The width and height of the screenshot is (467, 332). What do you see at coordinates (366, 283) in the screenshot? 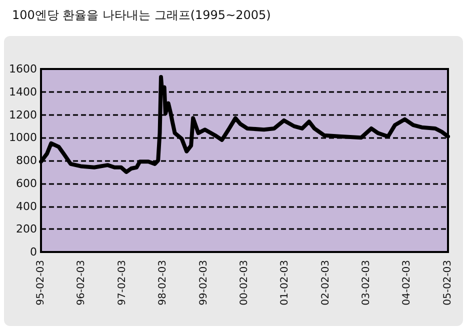
I see `x-tick-label: 03-02-03` at bounding box center [366, 283].